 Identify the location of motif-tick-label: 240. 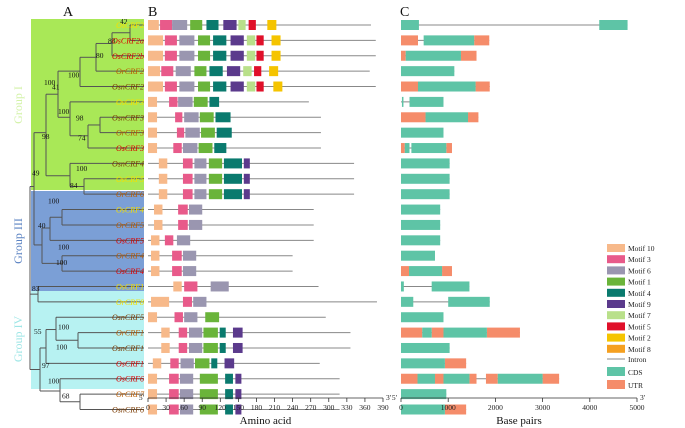
(293, 407).